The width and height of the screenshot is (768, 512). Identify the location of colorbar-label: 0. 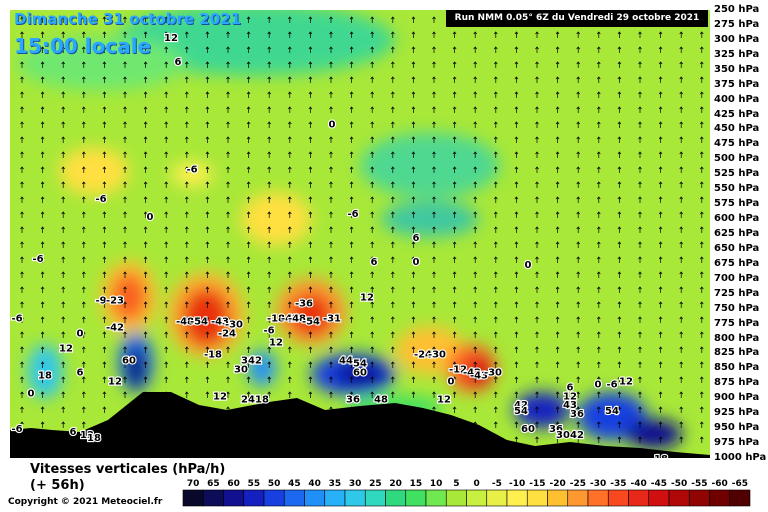
(476, 484).